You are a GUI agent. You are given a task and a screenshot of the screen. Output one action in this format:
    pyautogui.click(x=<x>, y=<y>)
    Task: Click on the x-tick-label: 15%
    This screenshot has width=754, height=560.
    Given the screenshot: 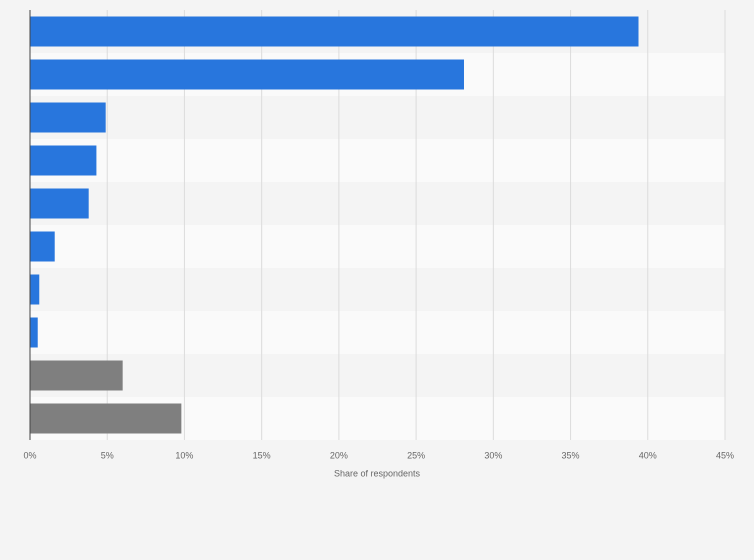 What is the action you would take?
    pyautogui.click(x=262, y=455)
    